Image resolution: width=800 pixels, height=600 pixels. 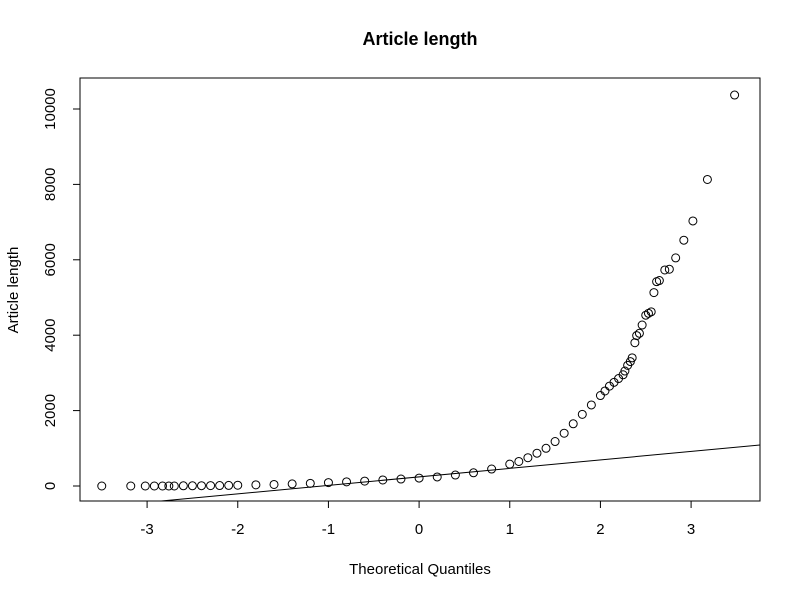 I want to click on x-tick-label: 3, so click(x=691, y=529).